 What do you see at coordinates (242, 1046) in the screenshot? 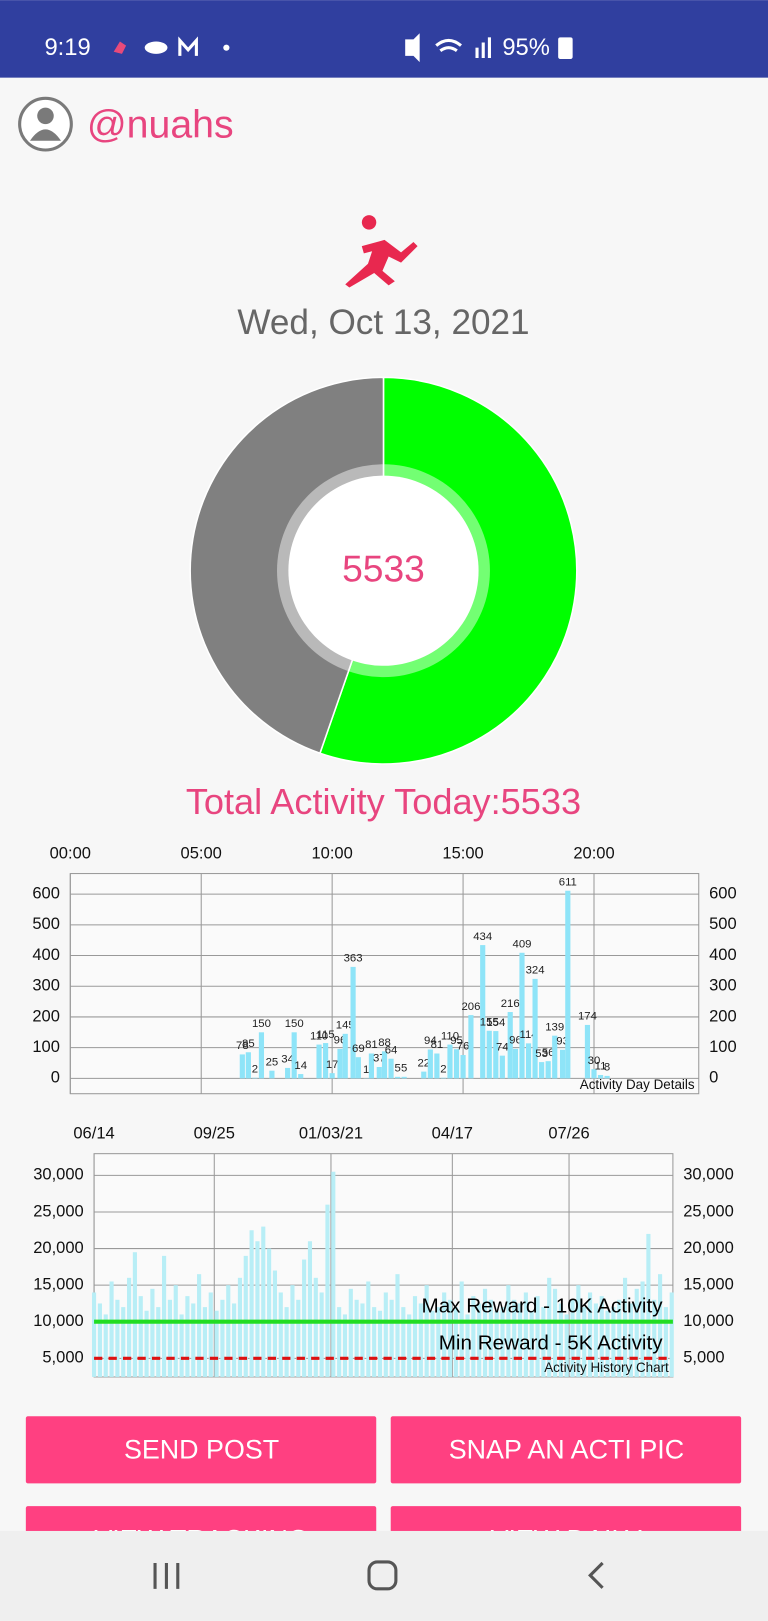
I see `data-label: 78` at bounding box center [242, 1046].